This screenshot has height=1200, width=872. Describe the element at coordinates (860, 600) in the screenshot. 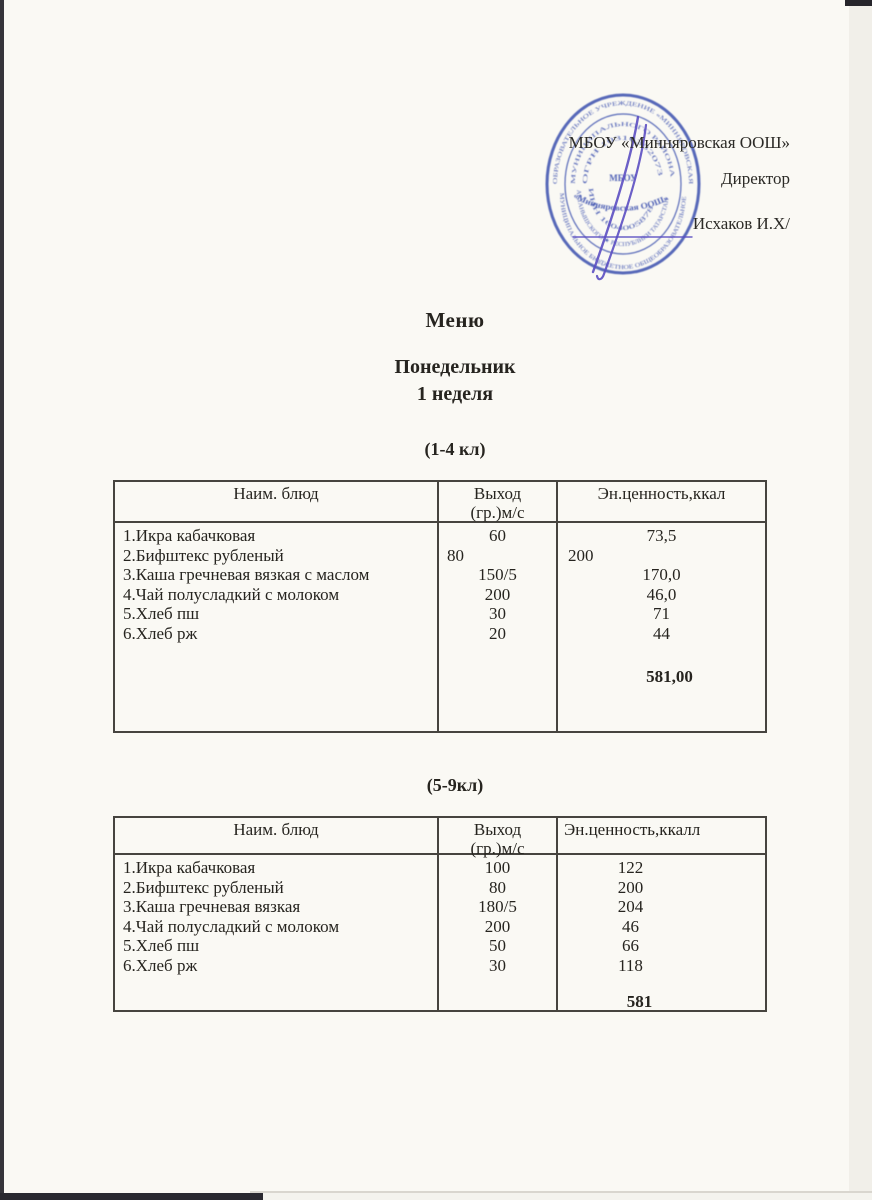

I see `scan-right-edge` at that location.